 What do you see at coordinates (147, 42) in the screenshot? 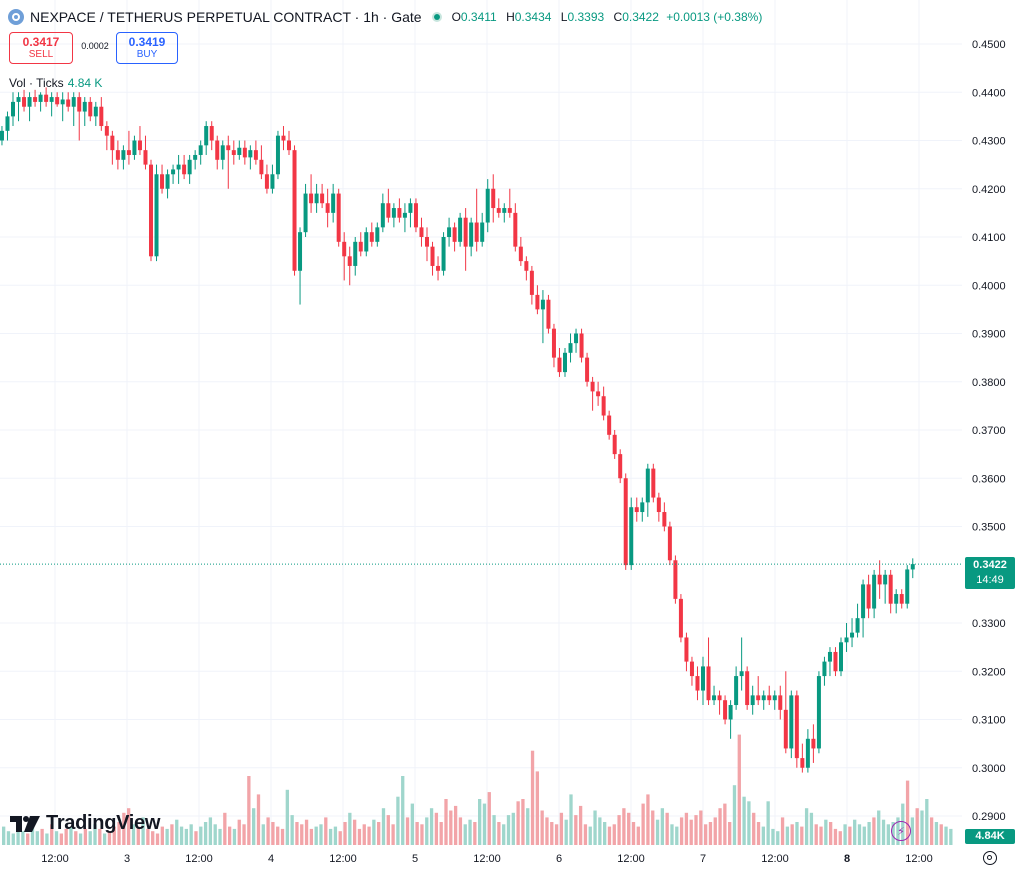
I see `buy-price: 0.3419` at bounding box center [147, 42].